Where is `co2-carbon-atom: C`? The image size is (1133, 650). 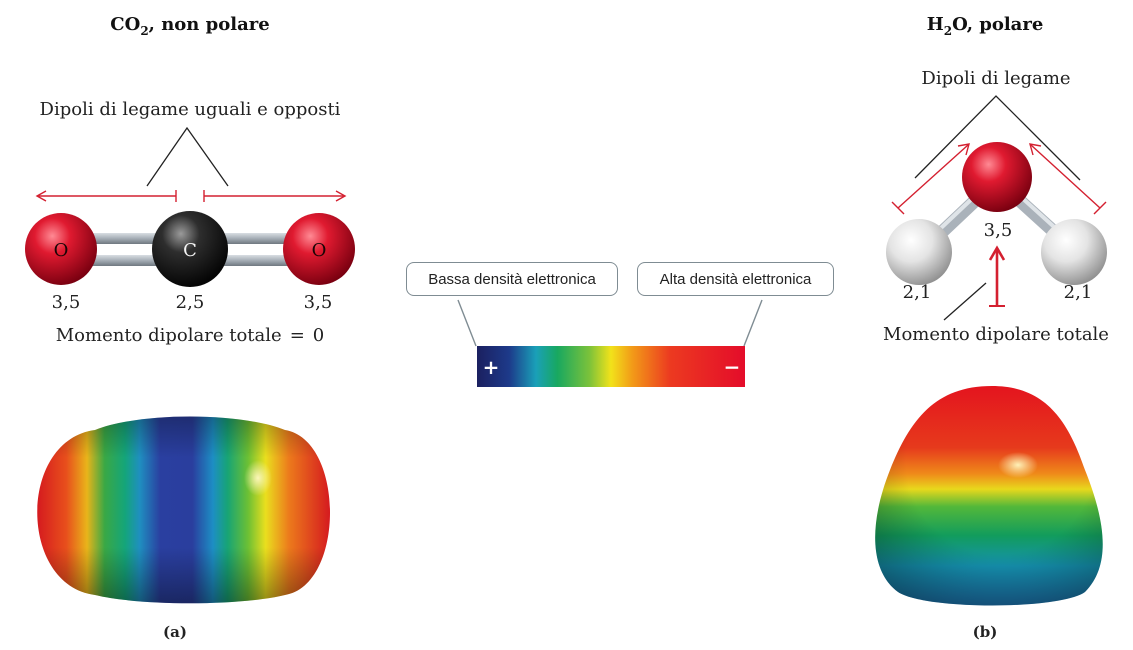 co2-carbon-atom: C is located at coordinates (190, 249).